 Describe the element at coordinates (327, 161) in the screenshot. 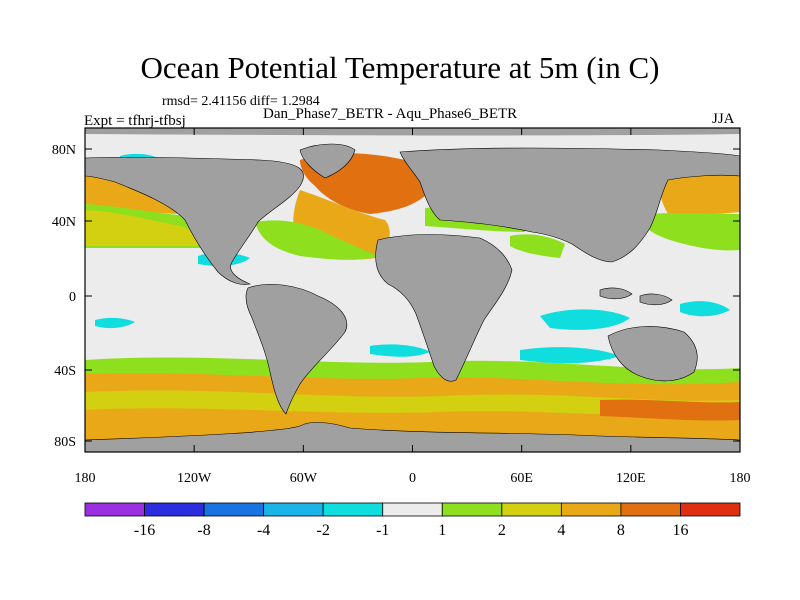

I see `land-greenland` at that location.